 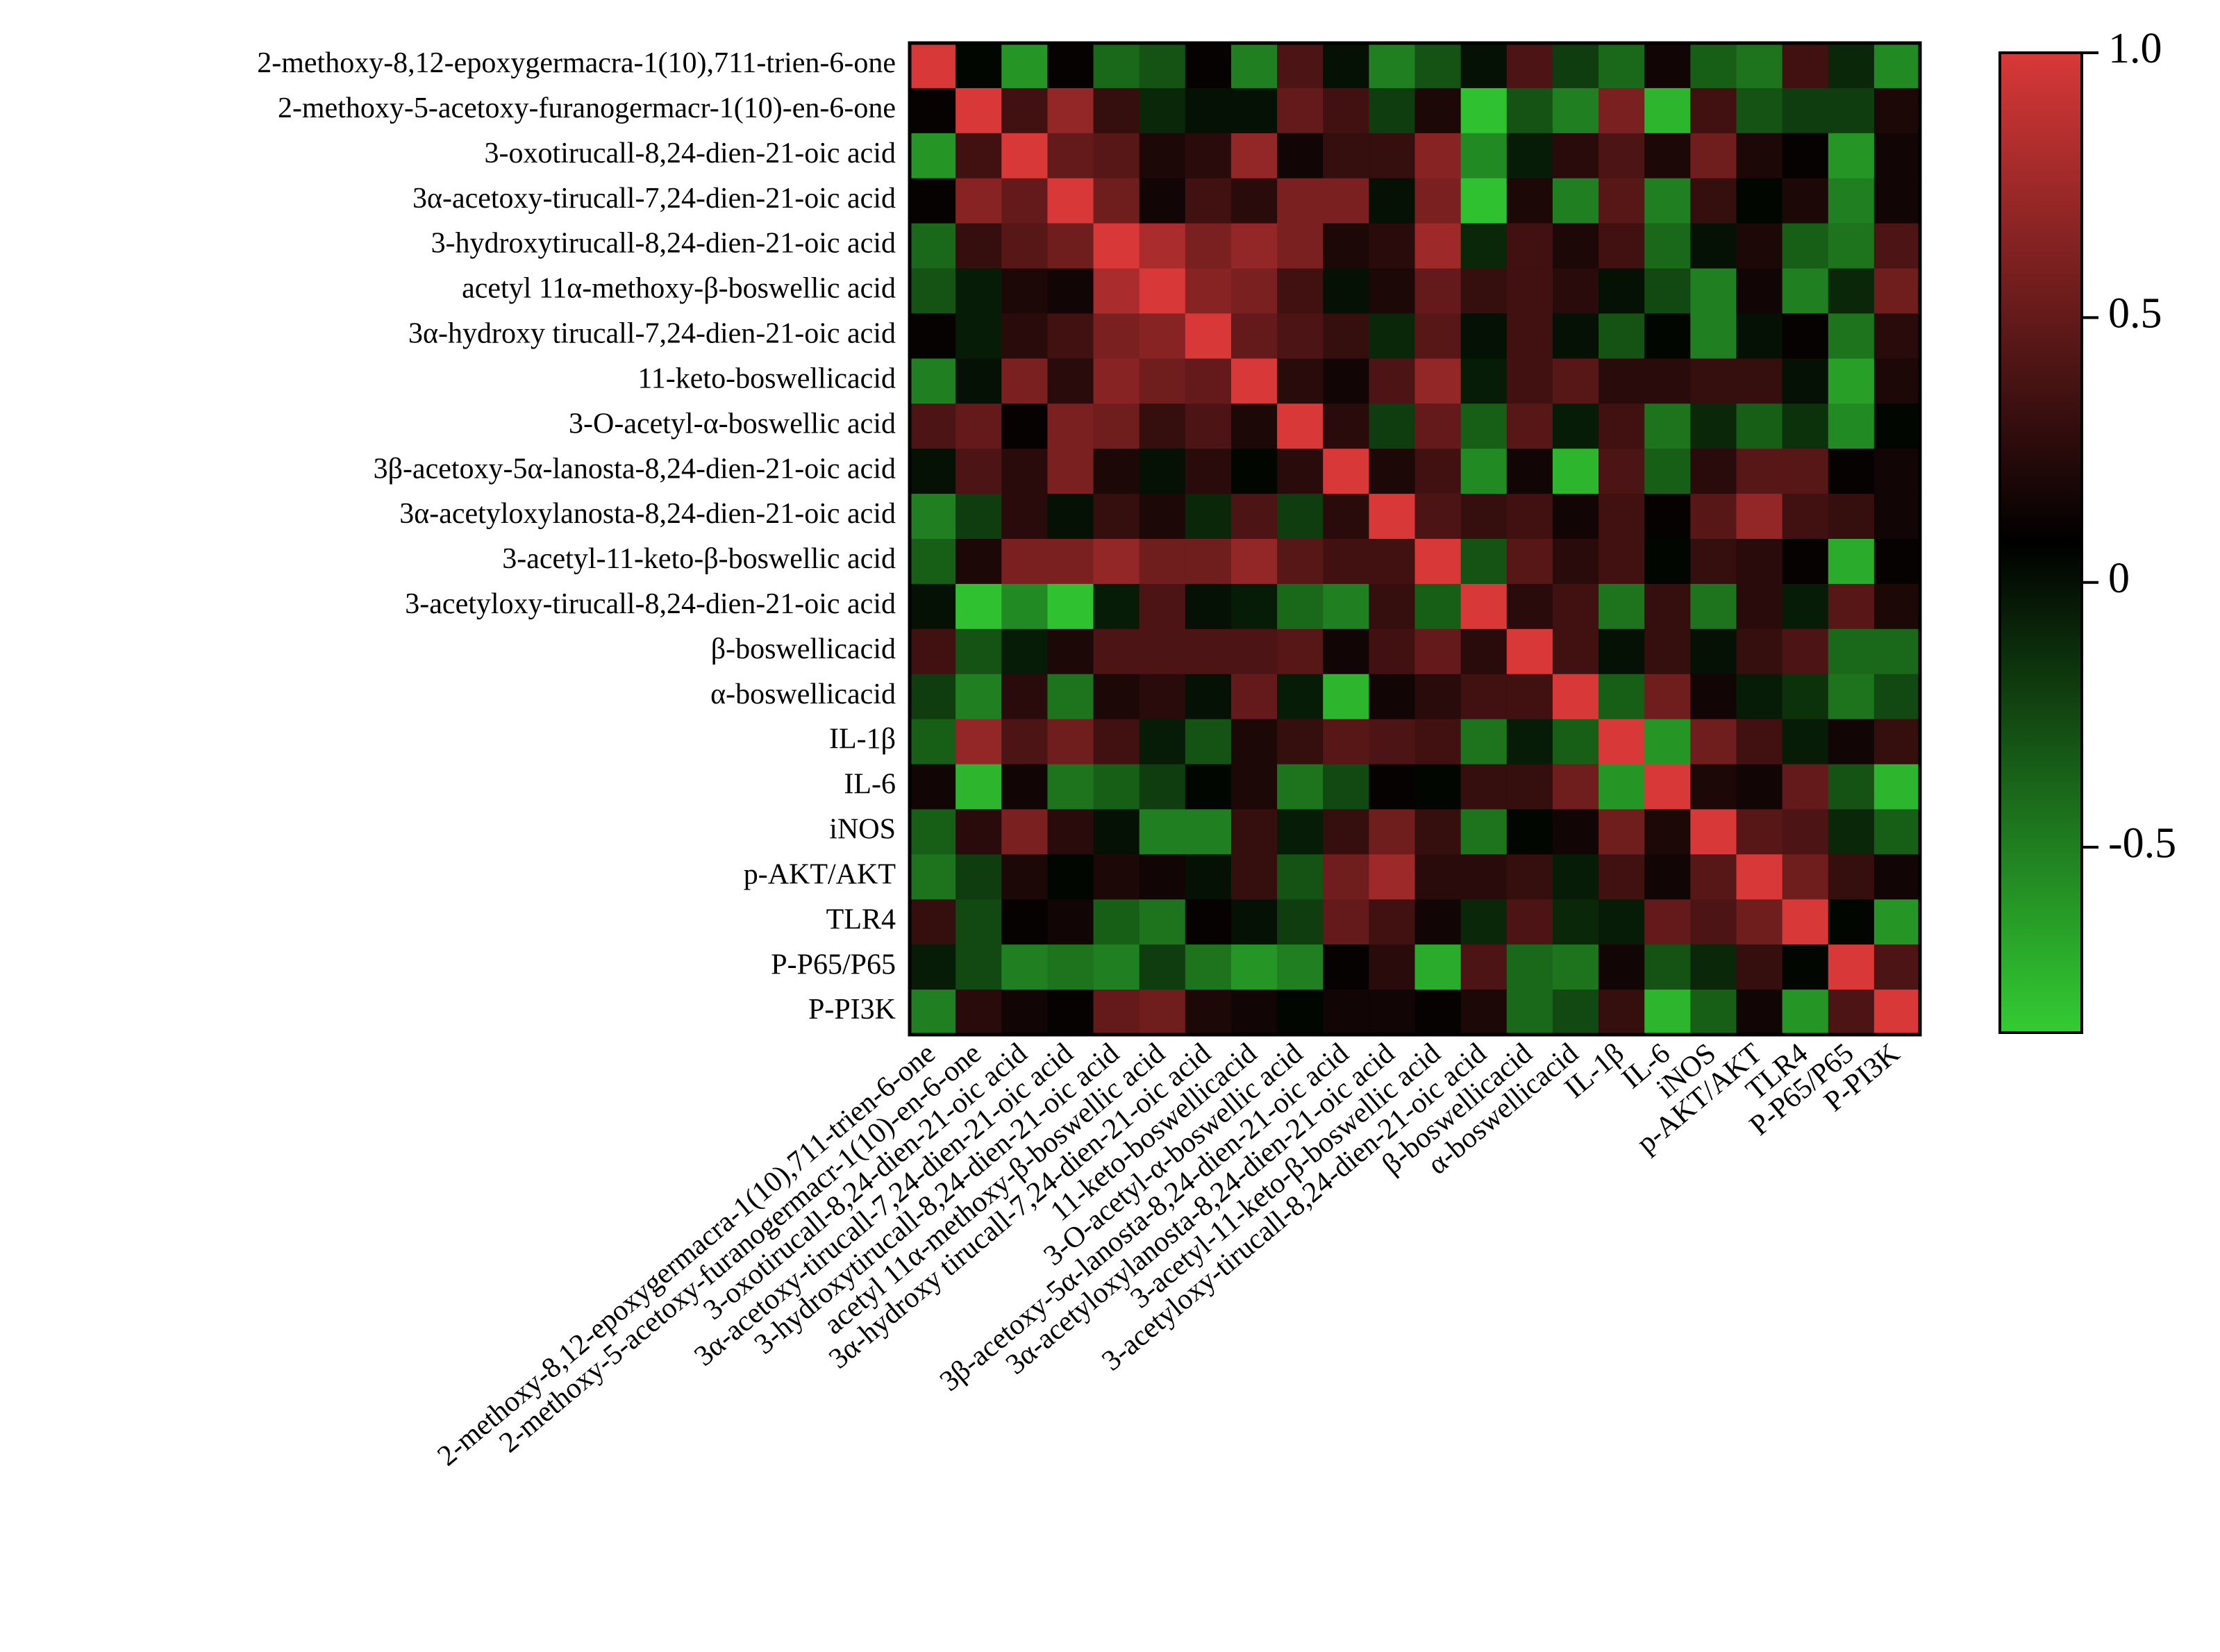 I want to click on colorbar-tick-label: 1.0, so click(x=2135, y=48).